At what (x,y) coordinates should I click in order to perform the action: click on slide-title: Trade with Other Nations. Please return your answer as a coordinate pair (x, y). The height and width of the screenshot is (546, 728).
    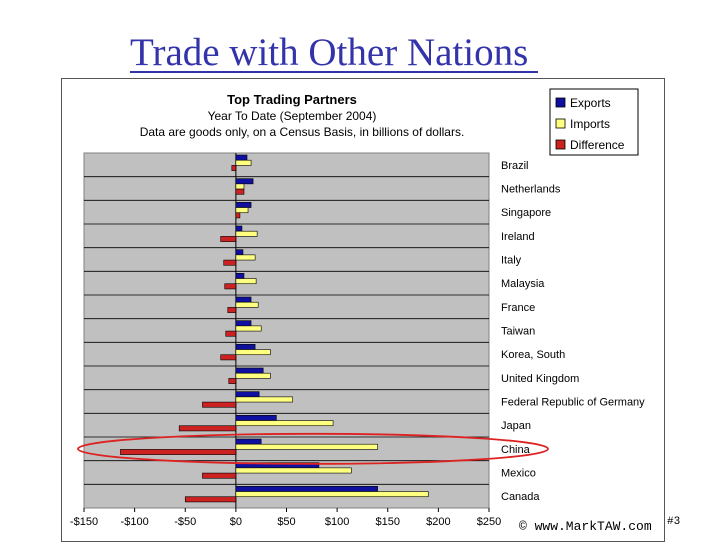
    Looking at the image, I should click on (334, 52).